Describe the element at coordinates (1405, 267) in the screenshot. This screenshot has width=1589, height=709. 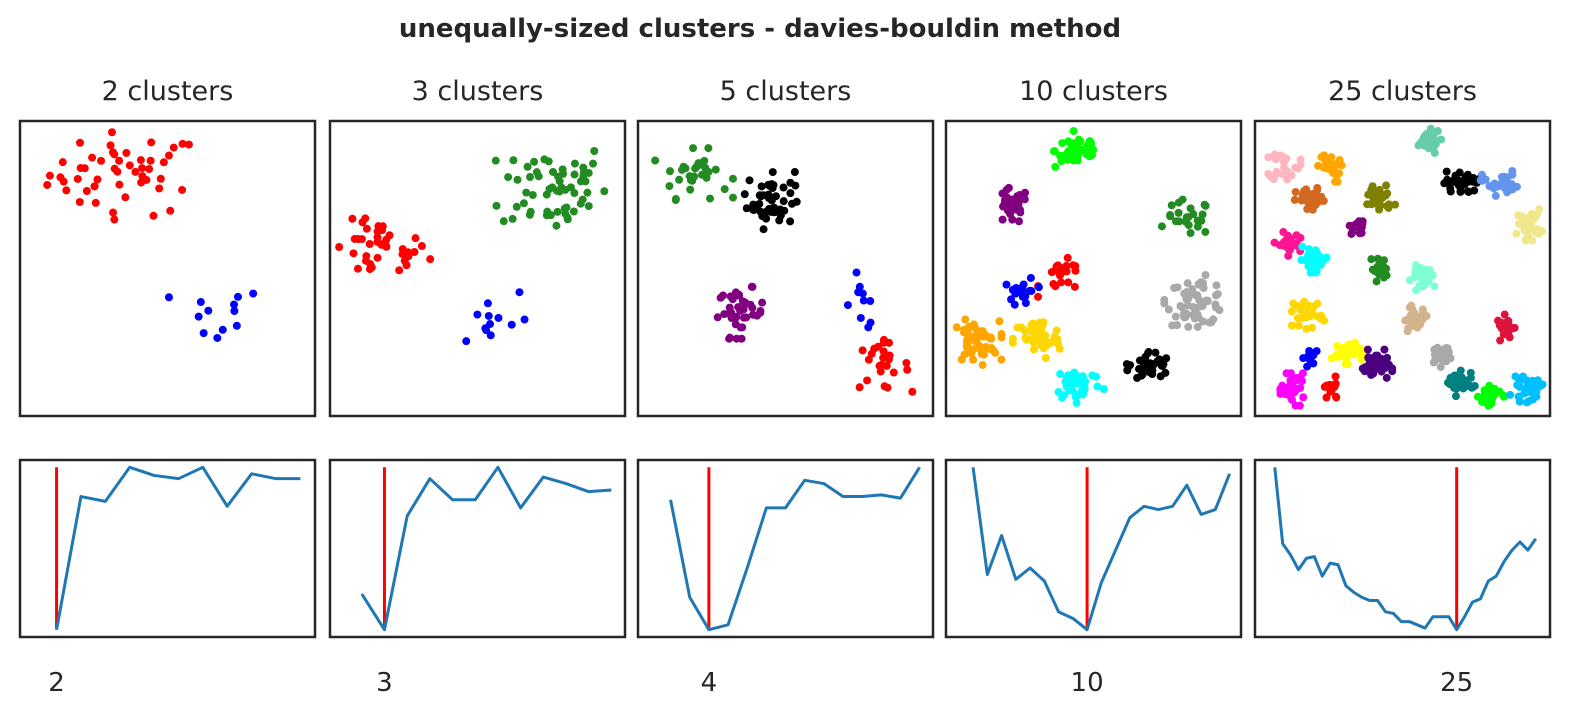
I see `scatter-panel` at that location.